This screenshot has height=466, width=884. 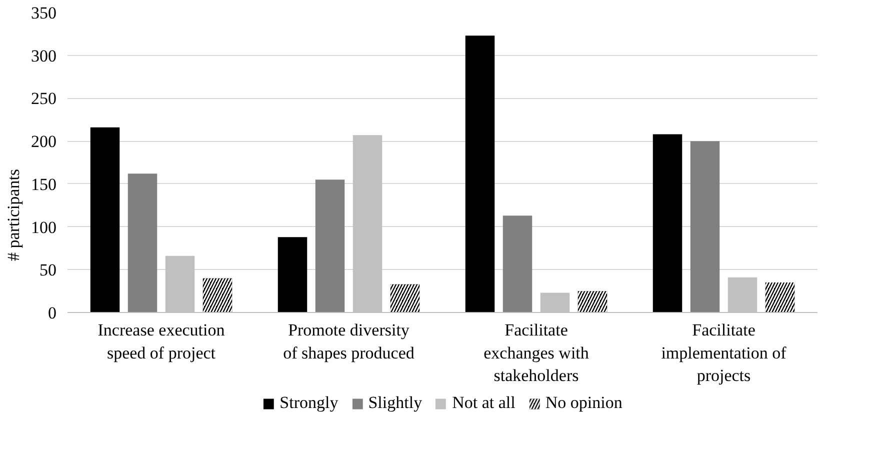 I want to click on y-tick-label: 150, so click(x=43, y=184).